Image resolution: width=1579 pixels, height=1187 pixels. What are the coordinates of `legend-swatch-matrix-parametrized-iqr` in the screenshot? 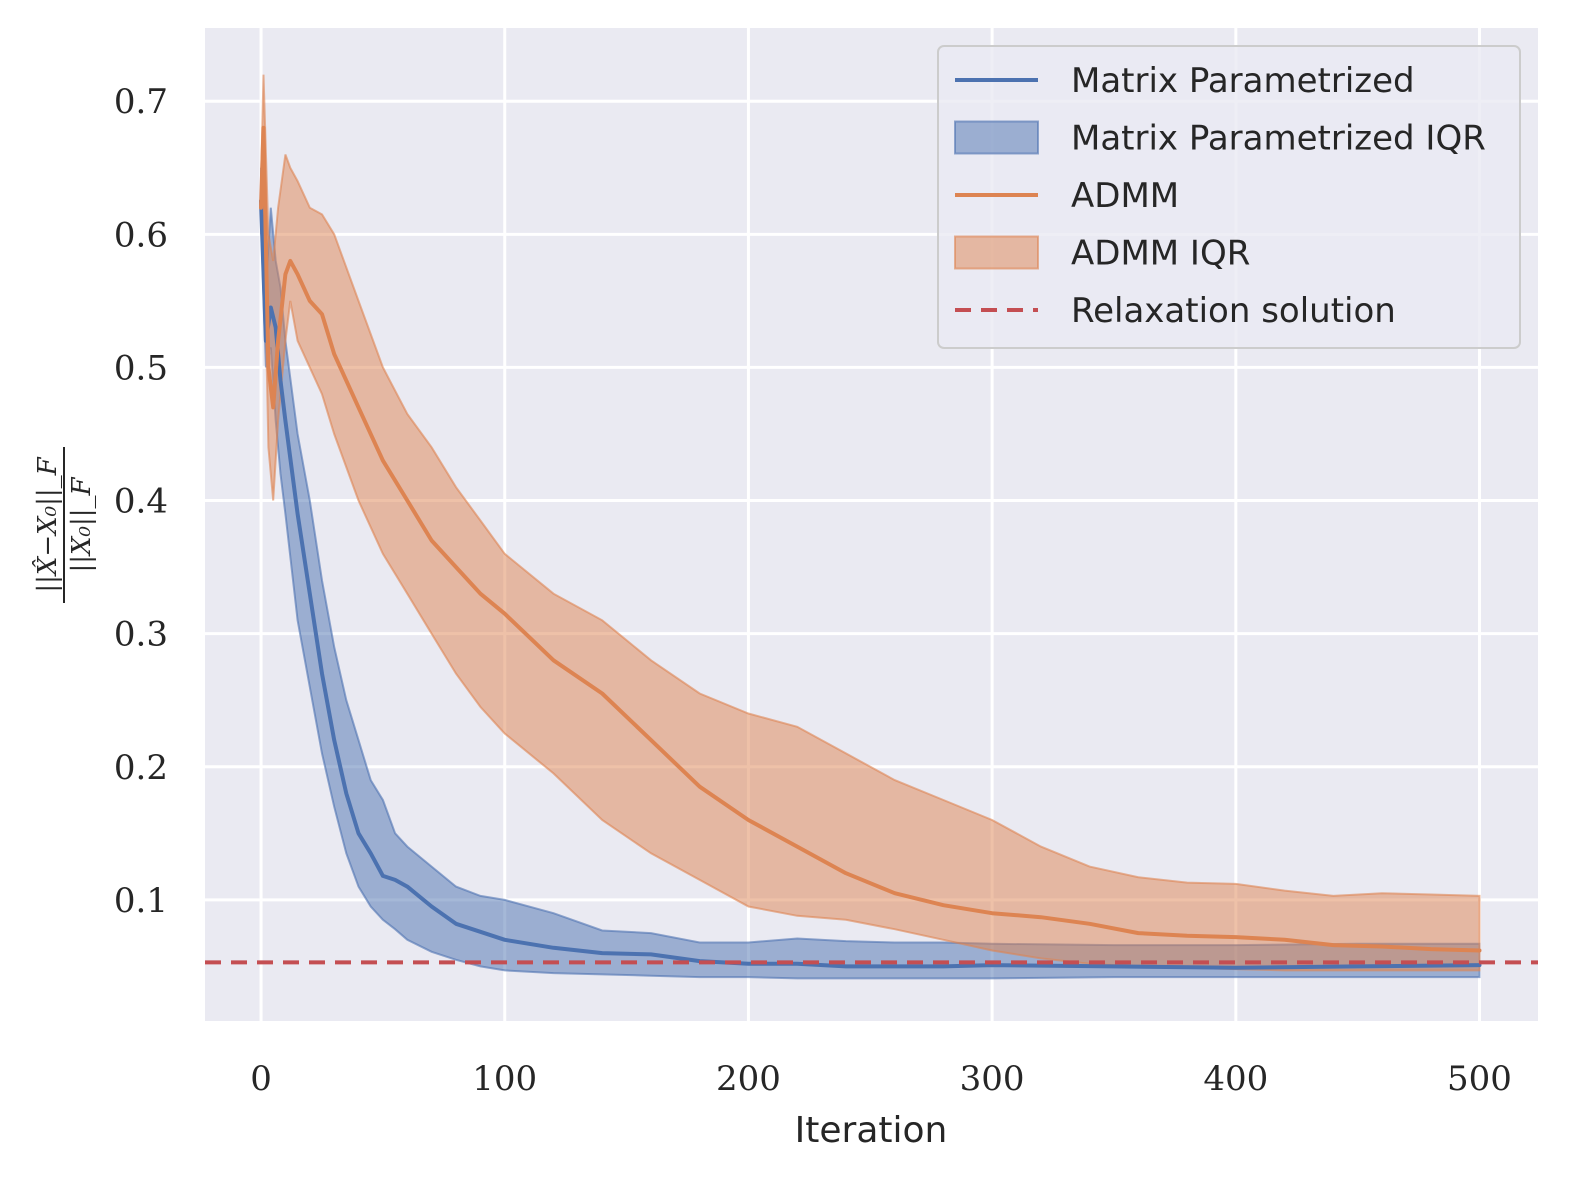 It's located at (996, 137).